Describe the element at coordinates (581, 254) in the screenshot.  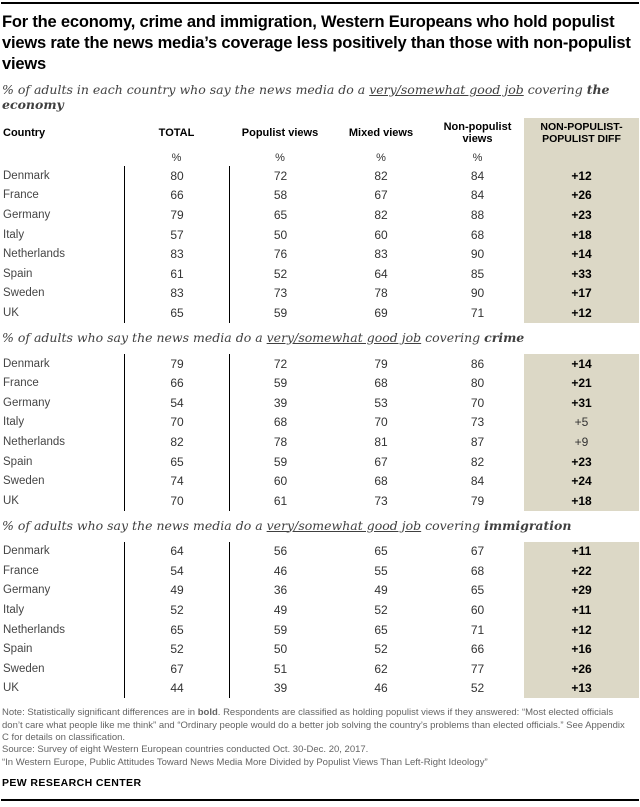
I see `diff-value: +14` at that location.